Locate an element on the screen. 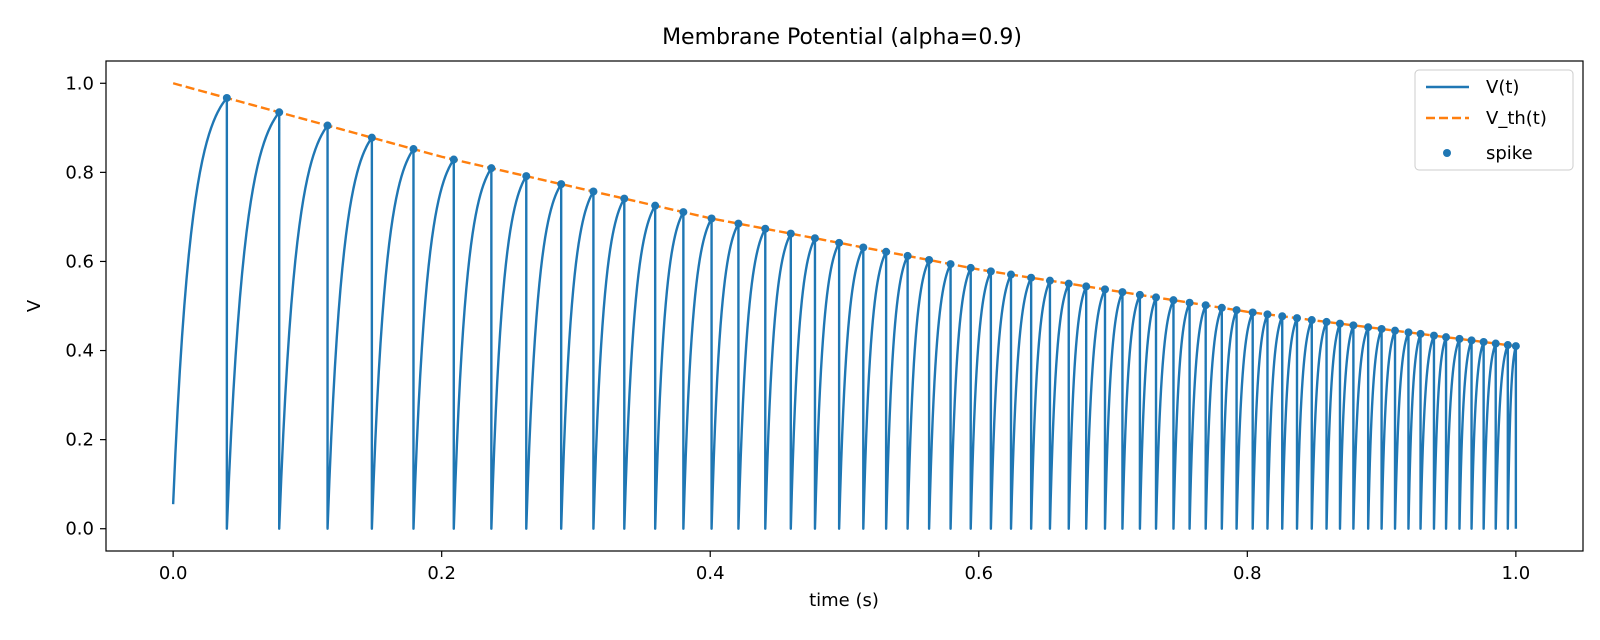 The width and height of the screenshot is (1600, 640). x-tick-label: 0.8 is located at coordinates (1247, 573).